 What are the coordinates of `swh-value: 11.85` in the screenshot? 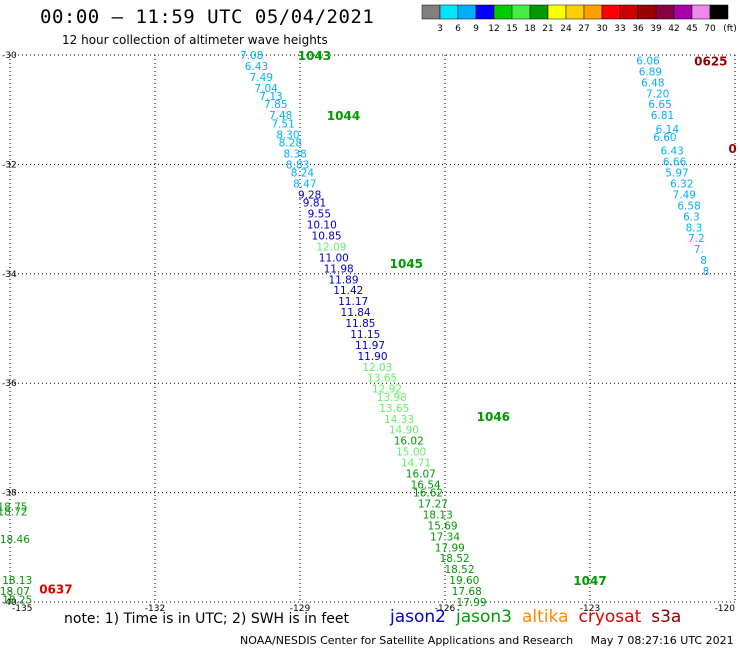 It's located at (360, 324).